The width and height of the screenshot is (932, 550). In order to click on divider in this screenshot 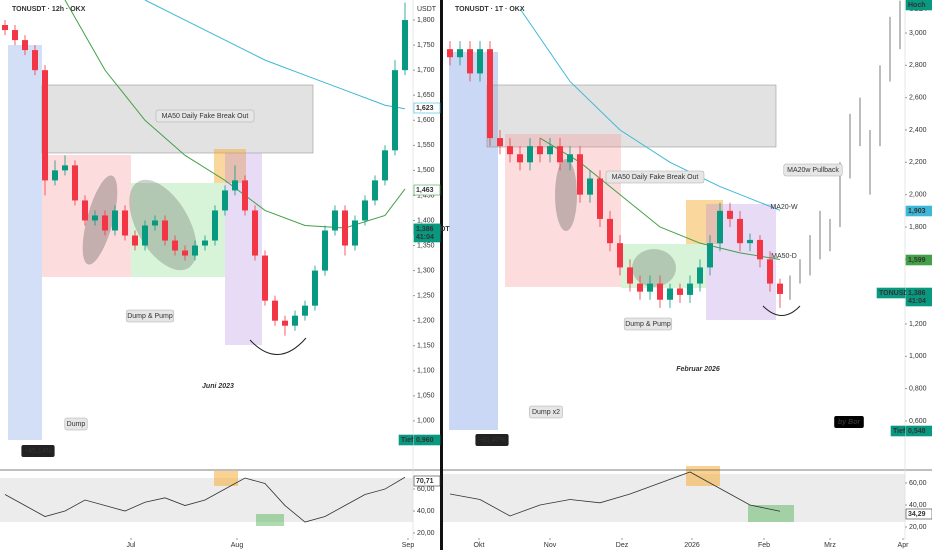, I will do `click(441, 275)`.